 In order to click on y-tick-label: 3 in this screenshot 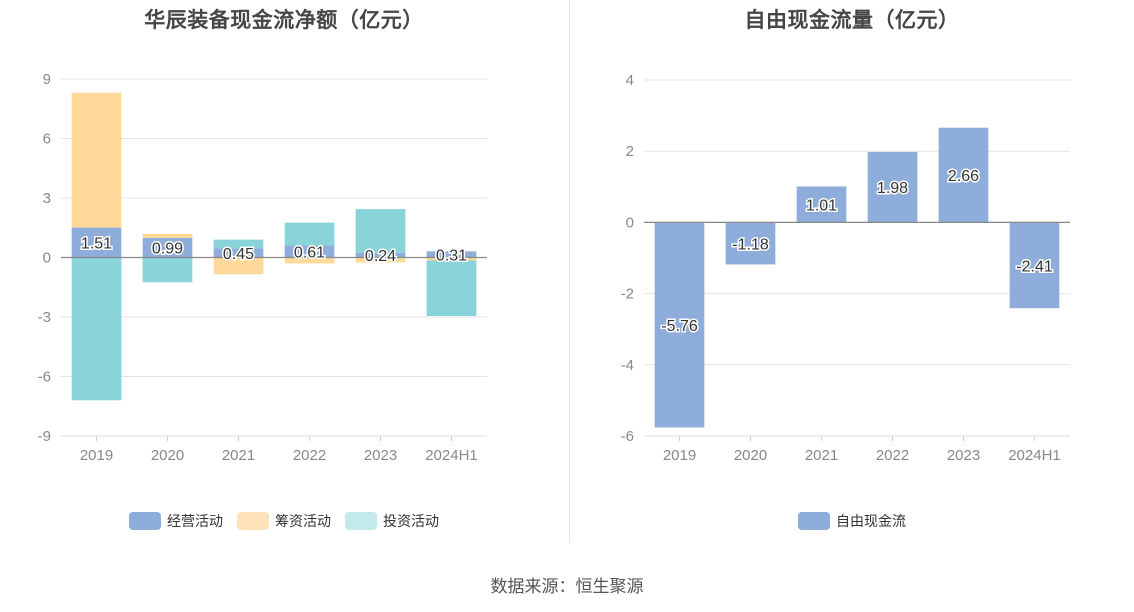, I will do `click(47, 198)`.